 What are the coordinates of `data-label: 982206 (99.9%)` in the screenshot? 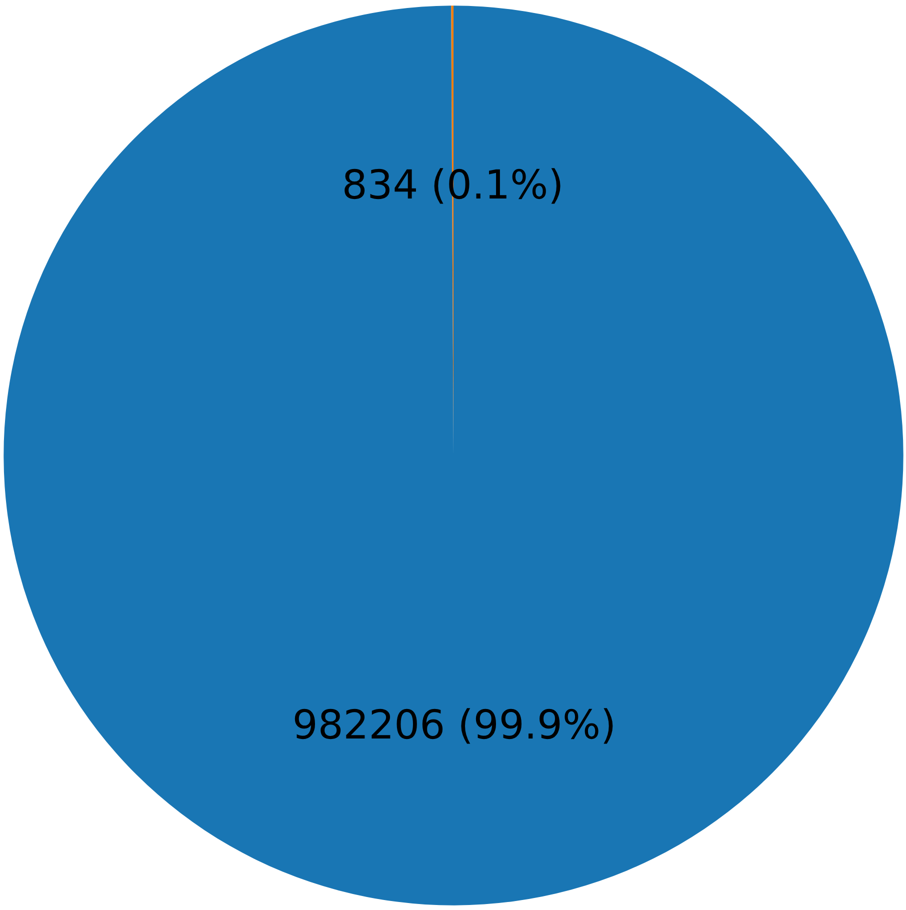 It's located at (454, 725).